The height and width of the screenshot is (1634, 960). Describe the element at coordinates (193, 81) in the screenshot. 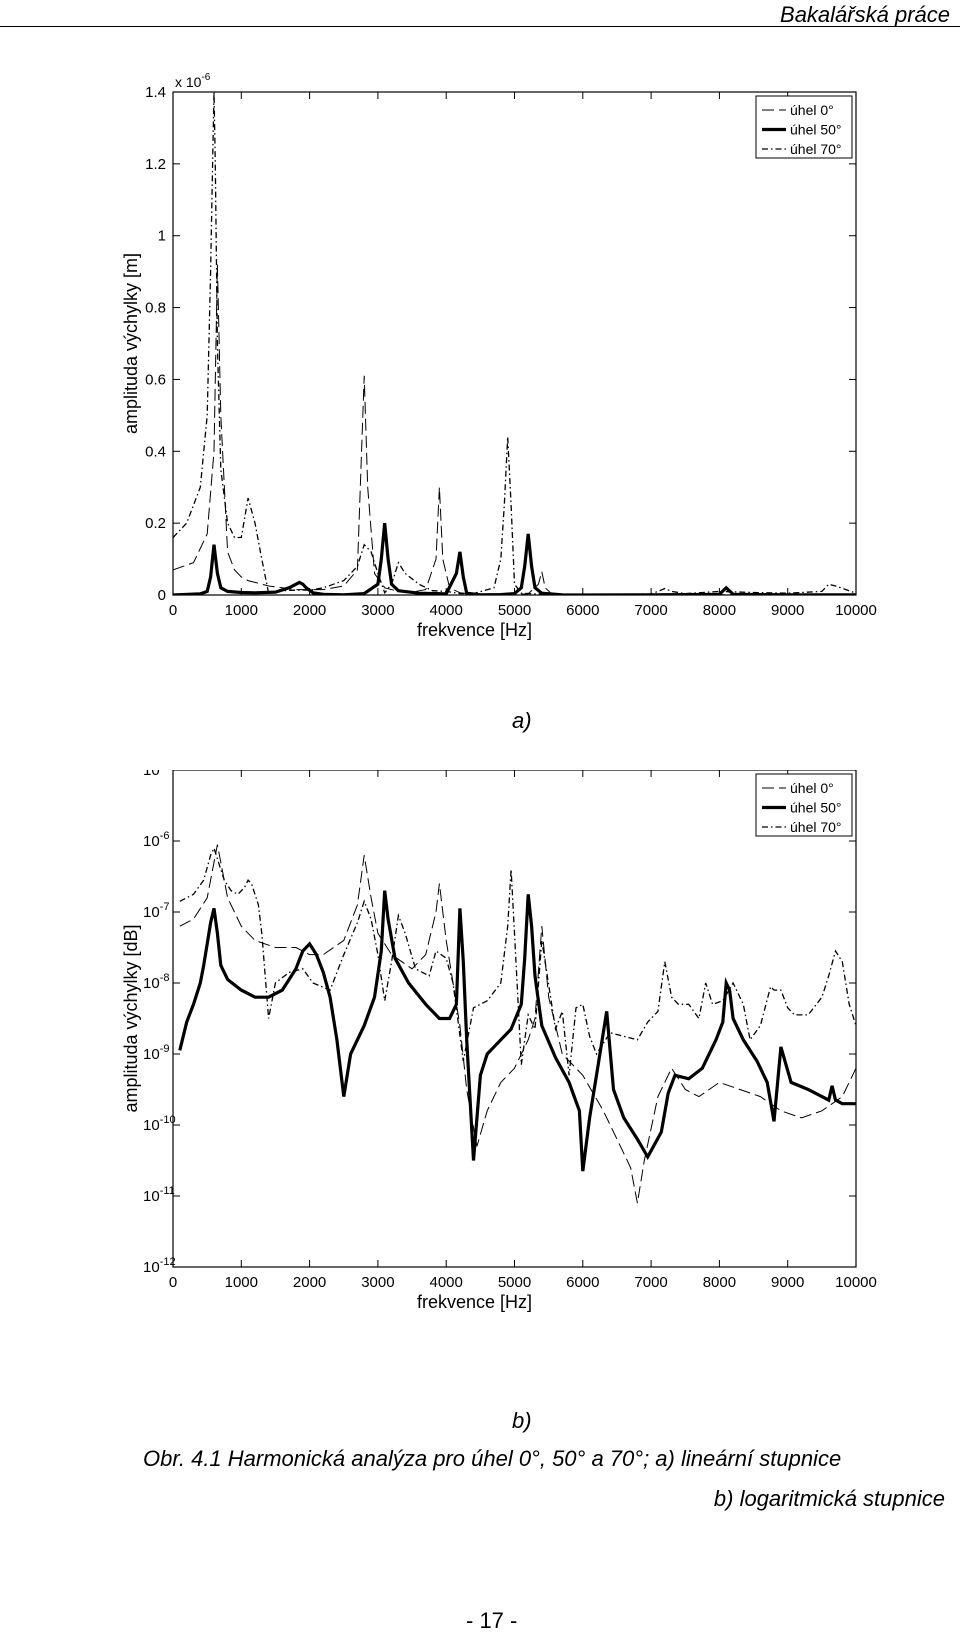

I see `y-exponent-label: x 10-6` at that location.